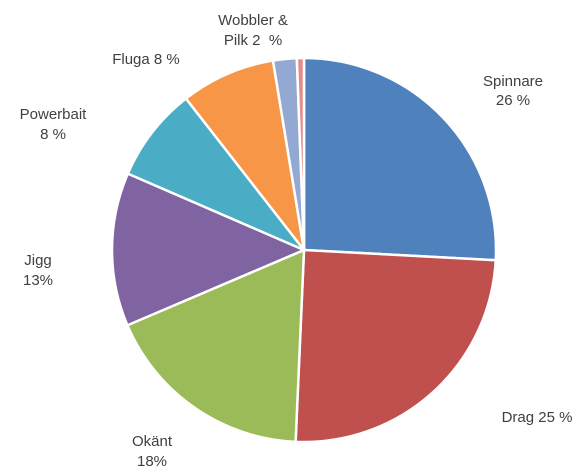 Image resolution: width=579 pixels, height=467 pixels. I want to click on slice-label-line: Okänt, so click(152, 441).